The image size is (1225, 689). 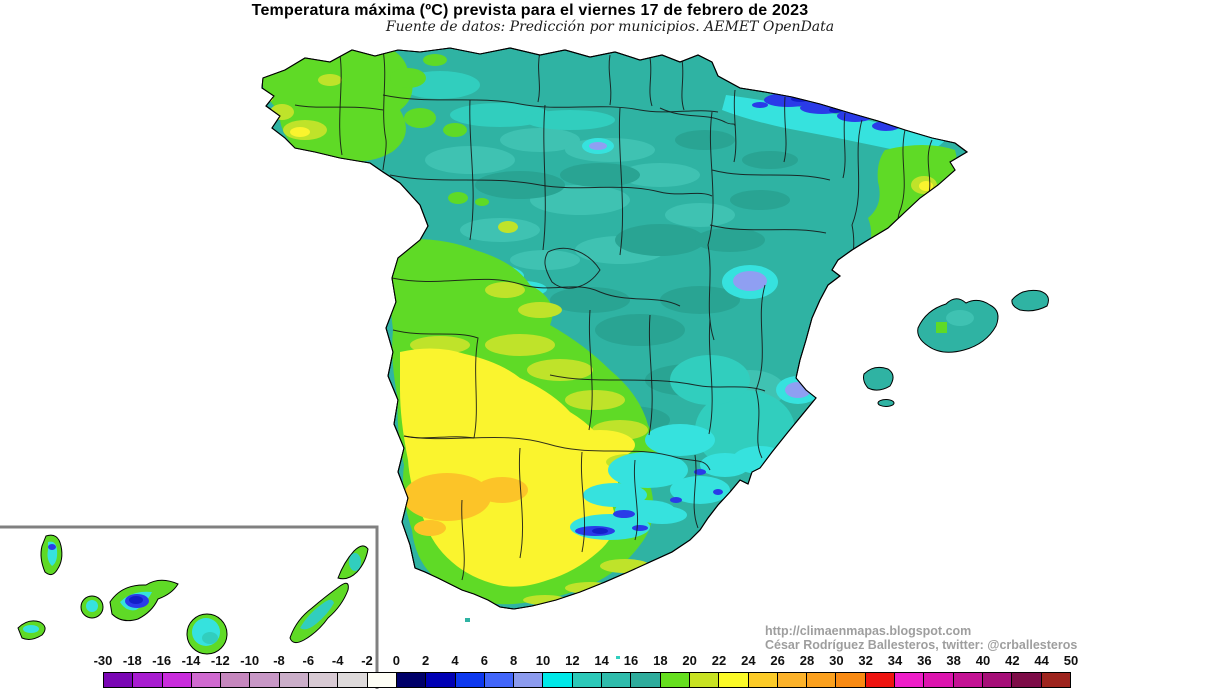 What do you see at coordinates (353, 562) in the screenshot?
I see `lanzarote-island` at bounding box center [353, 562].